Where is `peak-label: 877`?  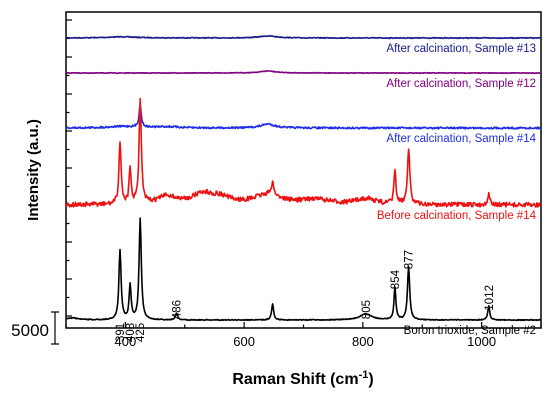
peak-label: 877 is located at coordinates (410, 259).